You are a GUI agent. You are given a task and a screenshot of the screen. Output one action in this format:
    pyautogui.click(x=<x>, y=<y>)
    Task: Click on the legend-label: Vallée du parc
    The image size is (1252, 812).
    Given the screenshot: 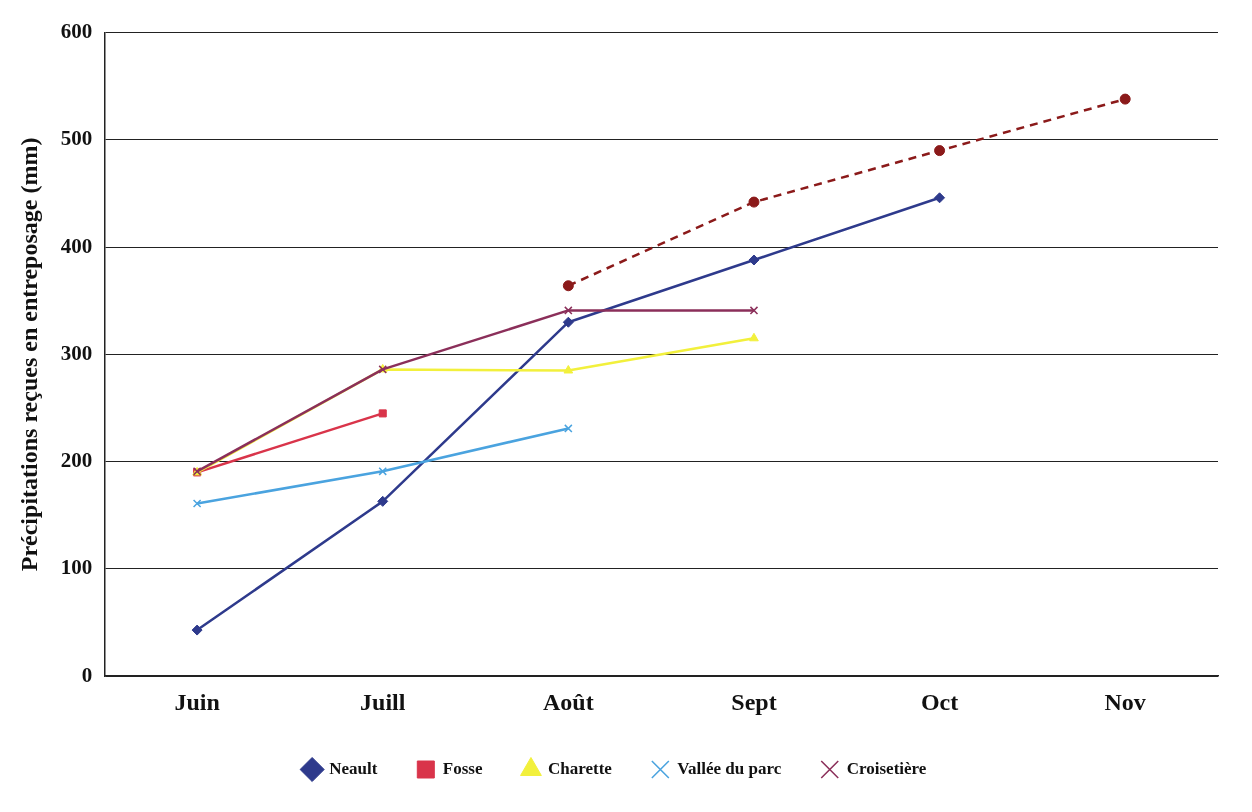 What is the action you would take?
    pyautogui.click(x=729, y=768)
    